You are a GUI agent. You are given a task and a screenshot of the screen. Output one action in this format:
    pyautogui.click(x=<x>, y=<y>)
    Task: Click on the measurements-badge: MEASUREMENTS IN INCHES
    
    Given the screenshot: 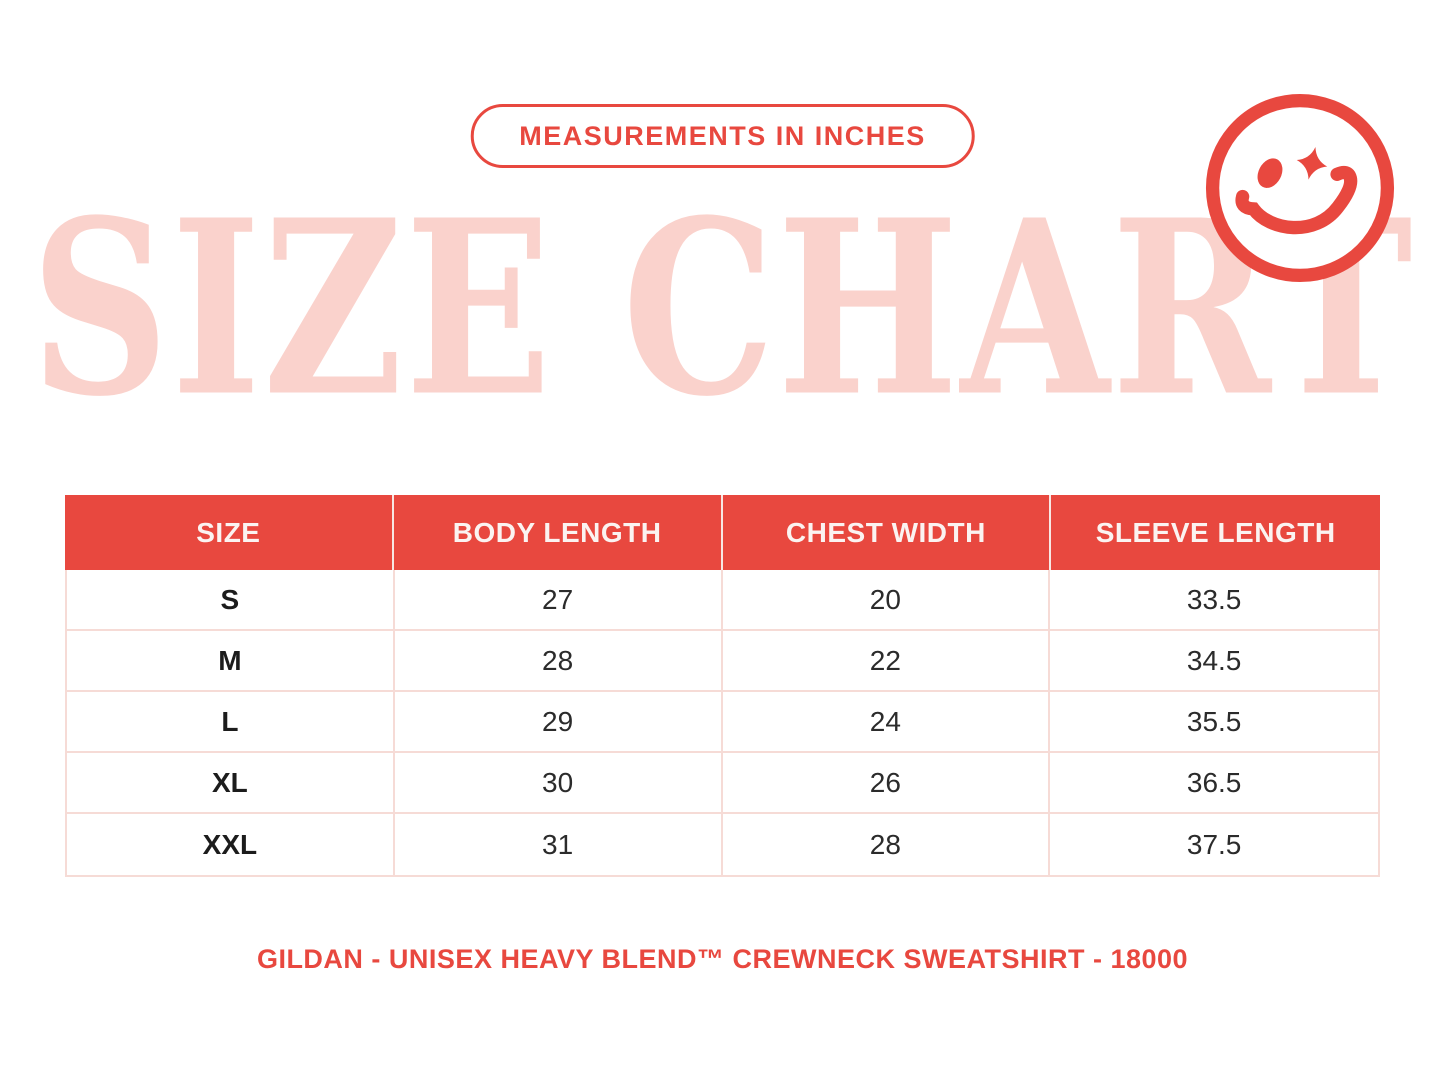 What is the action you would take?
    pyautogui.click(x=722, y=136)
    